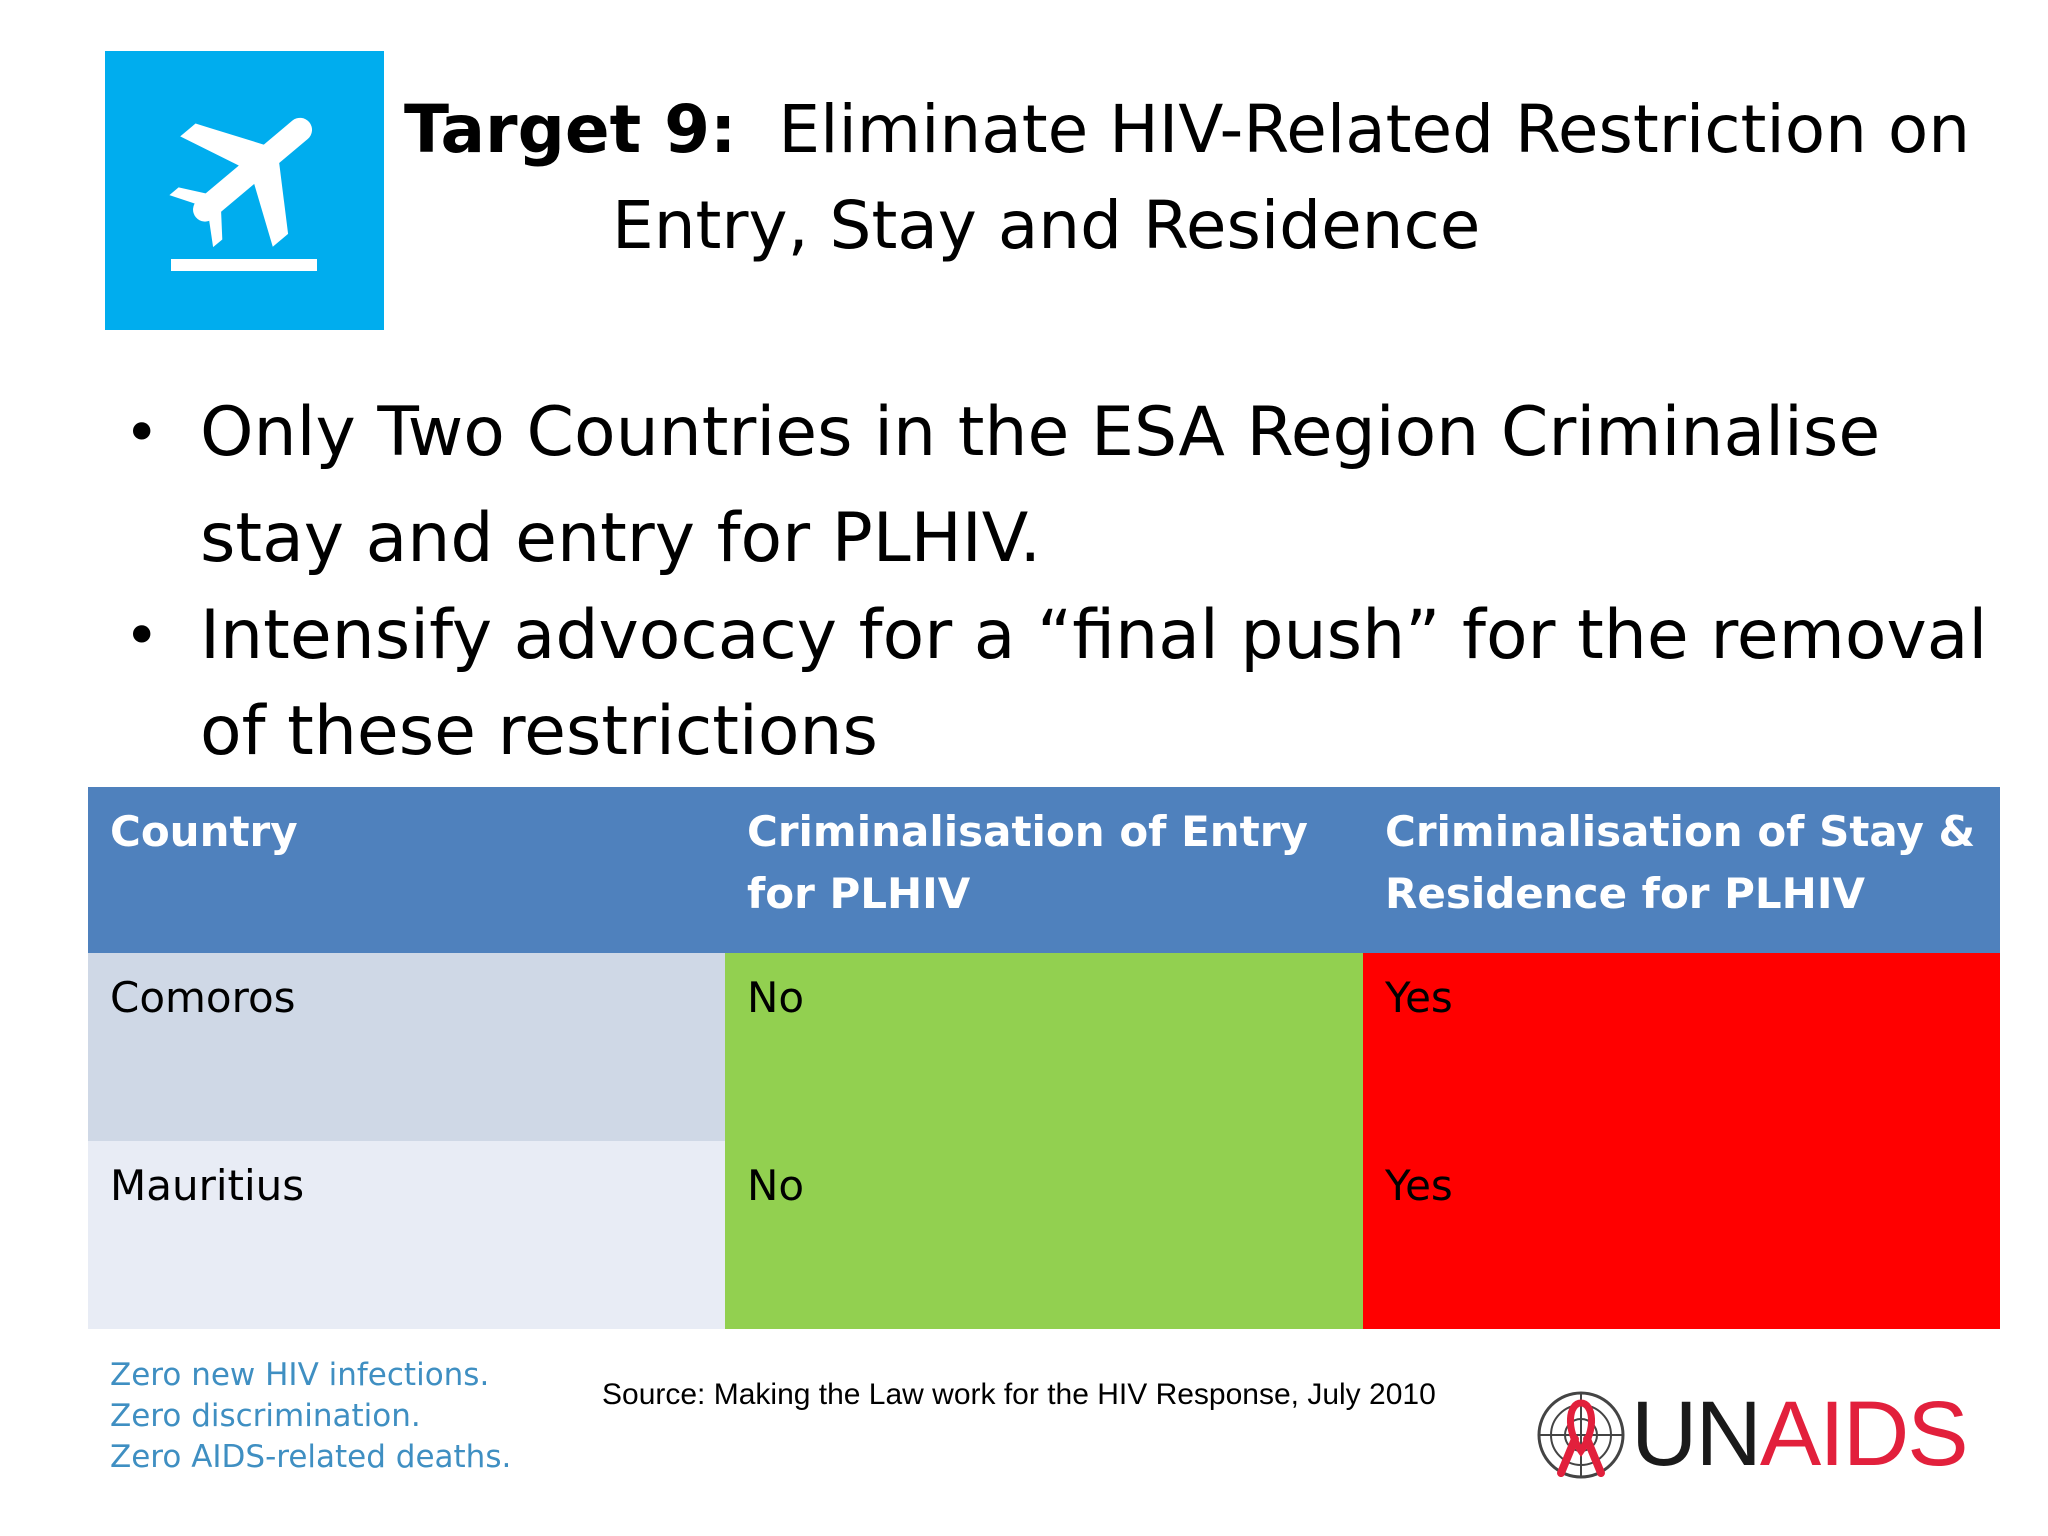 This screenshot has width=2048, height=1536. I want to click on unaids-logo: UNAIDS, so click(1752, 1434).